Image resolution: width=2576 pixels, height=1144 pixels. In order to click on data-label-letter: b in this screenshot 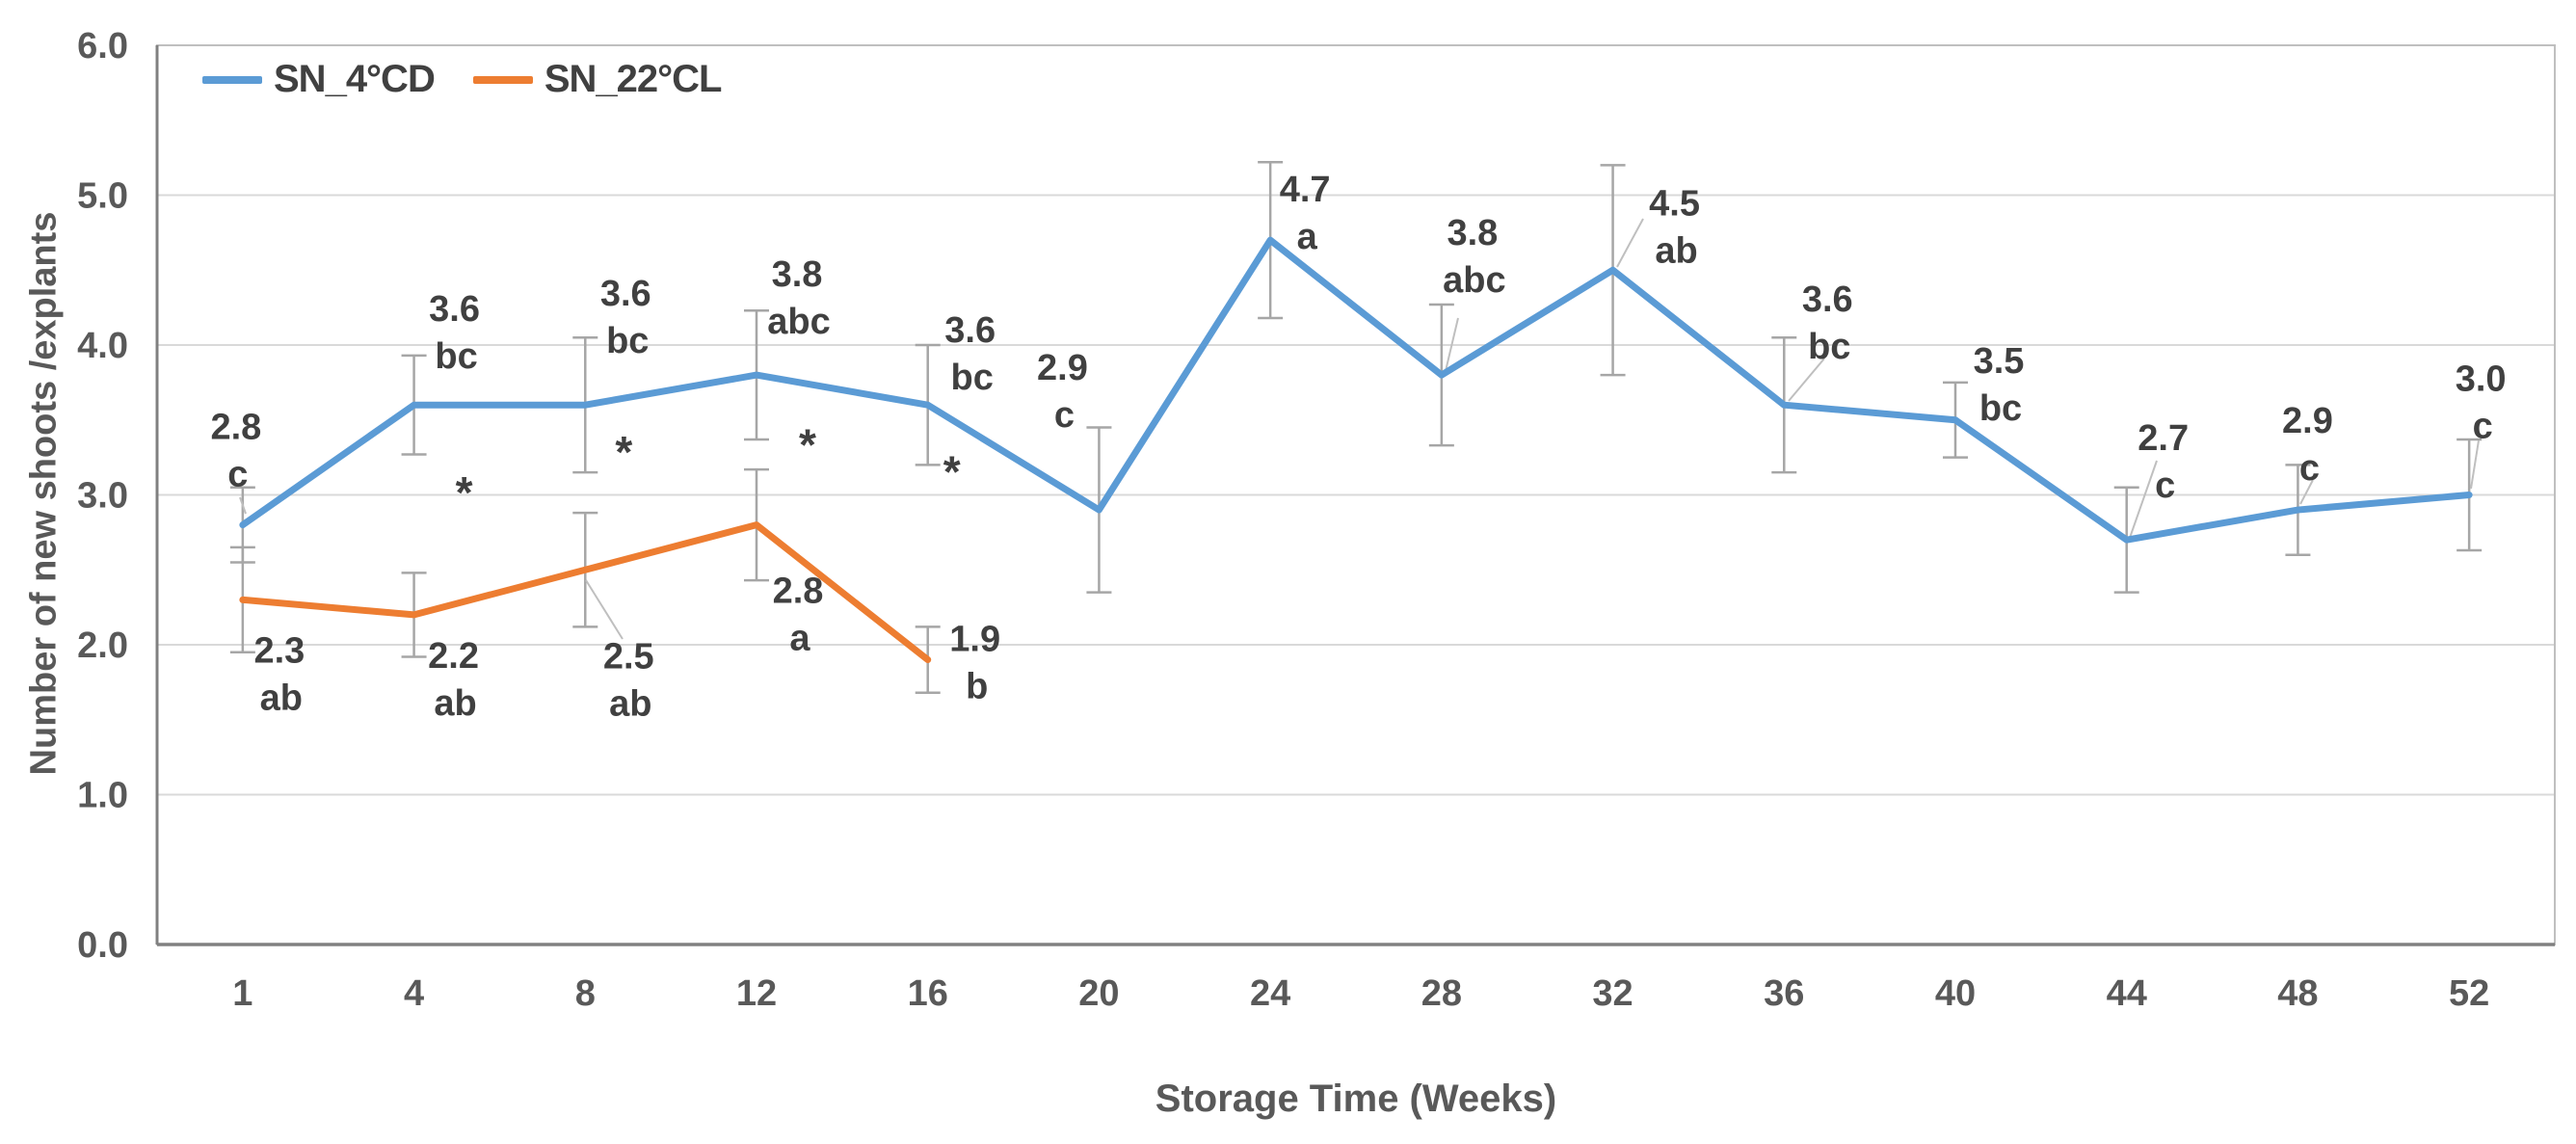, I will do `click(977, 687)`.